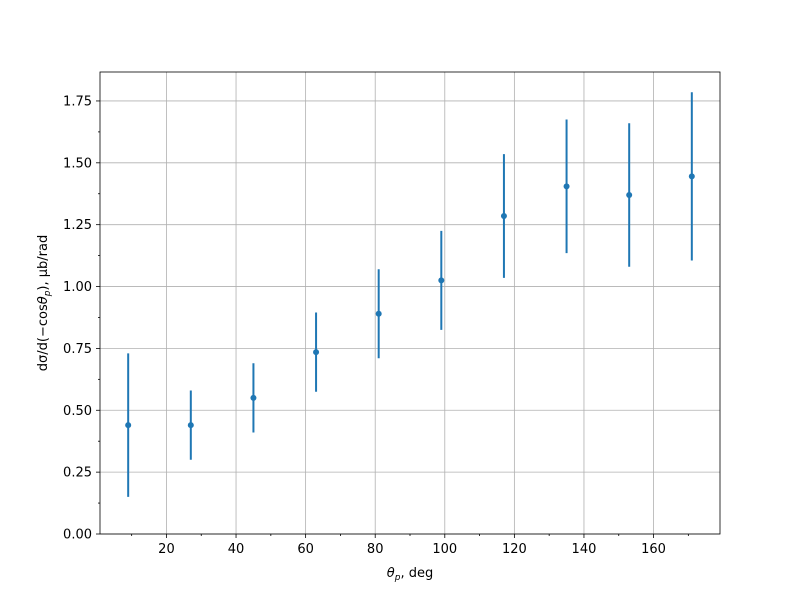 The image size is (800, 600). I want to click on x-label-unit: , deg, so click(416, 573).